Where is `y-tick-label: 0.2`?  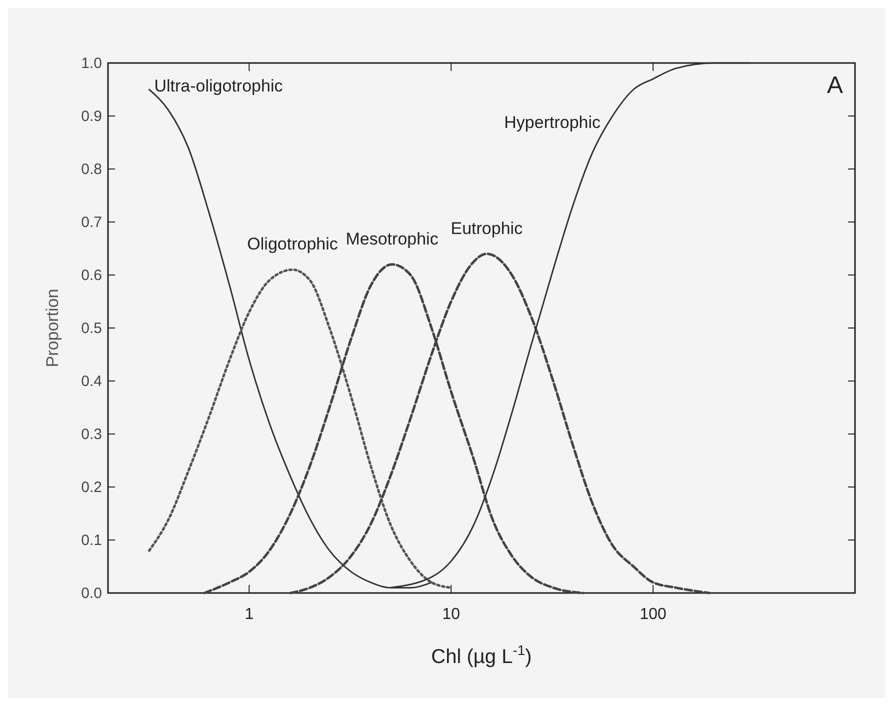
y-tick-label: 0.2 is located at coordinates (91, 487).